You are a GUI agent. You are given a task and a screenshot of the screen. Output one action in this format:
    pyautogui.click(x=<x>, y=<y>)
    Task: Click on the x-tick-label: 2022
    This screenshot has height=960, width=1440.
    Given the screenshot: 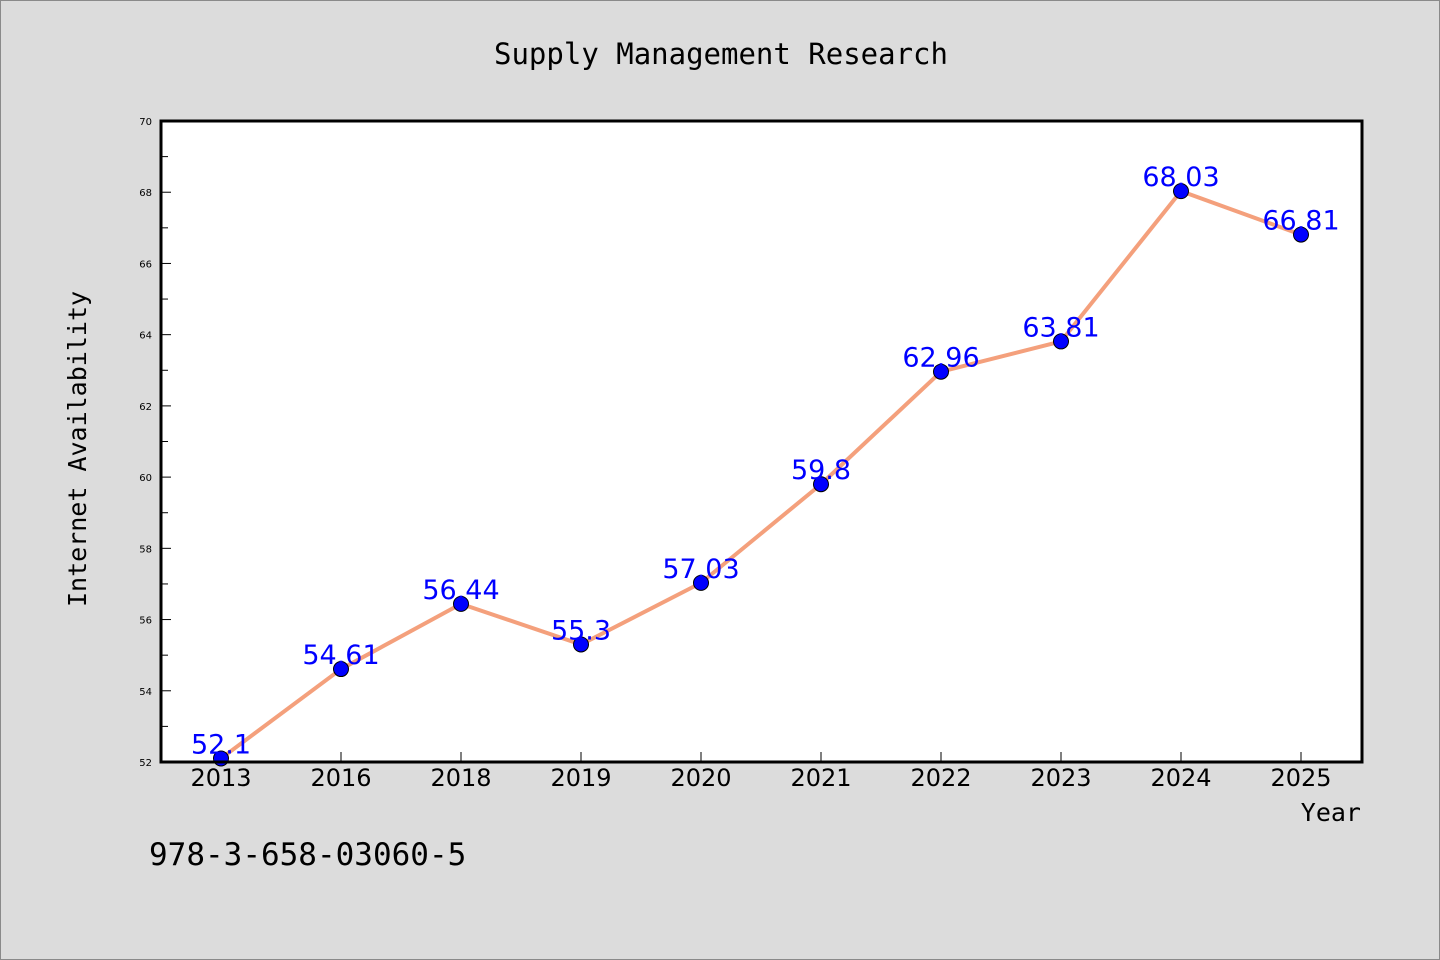 What is the action you would take?
    pyautogui.click(x=940, y=778)
    